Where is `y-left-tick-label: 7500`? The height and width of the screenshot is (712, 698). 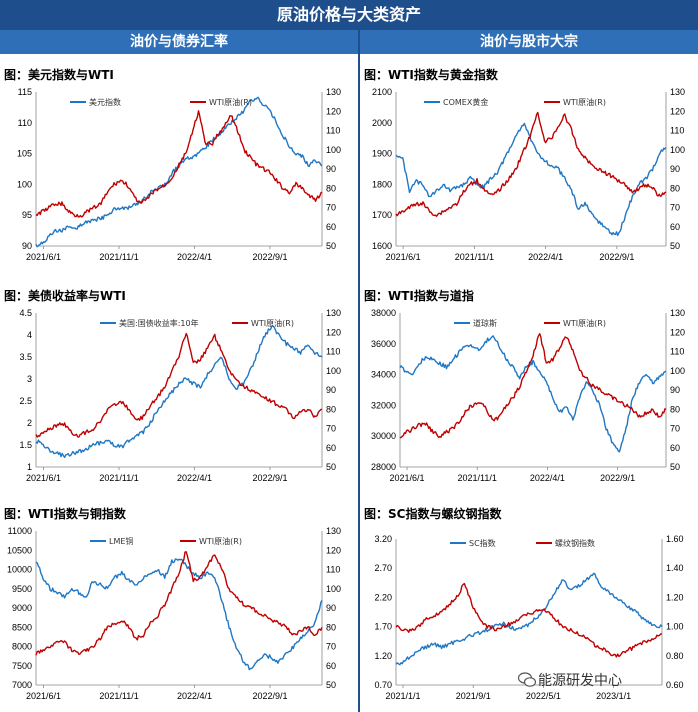
y-left-tick-label: 7500 is located at coordinates (22, 666).